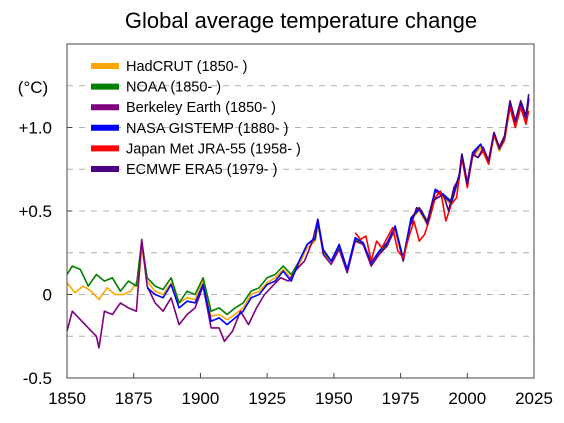 Image resolution: width=564 pixels, height=423 pixels. What do you see at coordinates (401, 398) in the screenshot?
I see `x-tick-label: 1975` at bounding box center [401, 398].